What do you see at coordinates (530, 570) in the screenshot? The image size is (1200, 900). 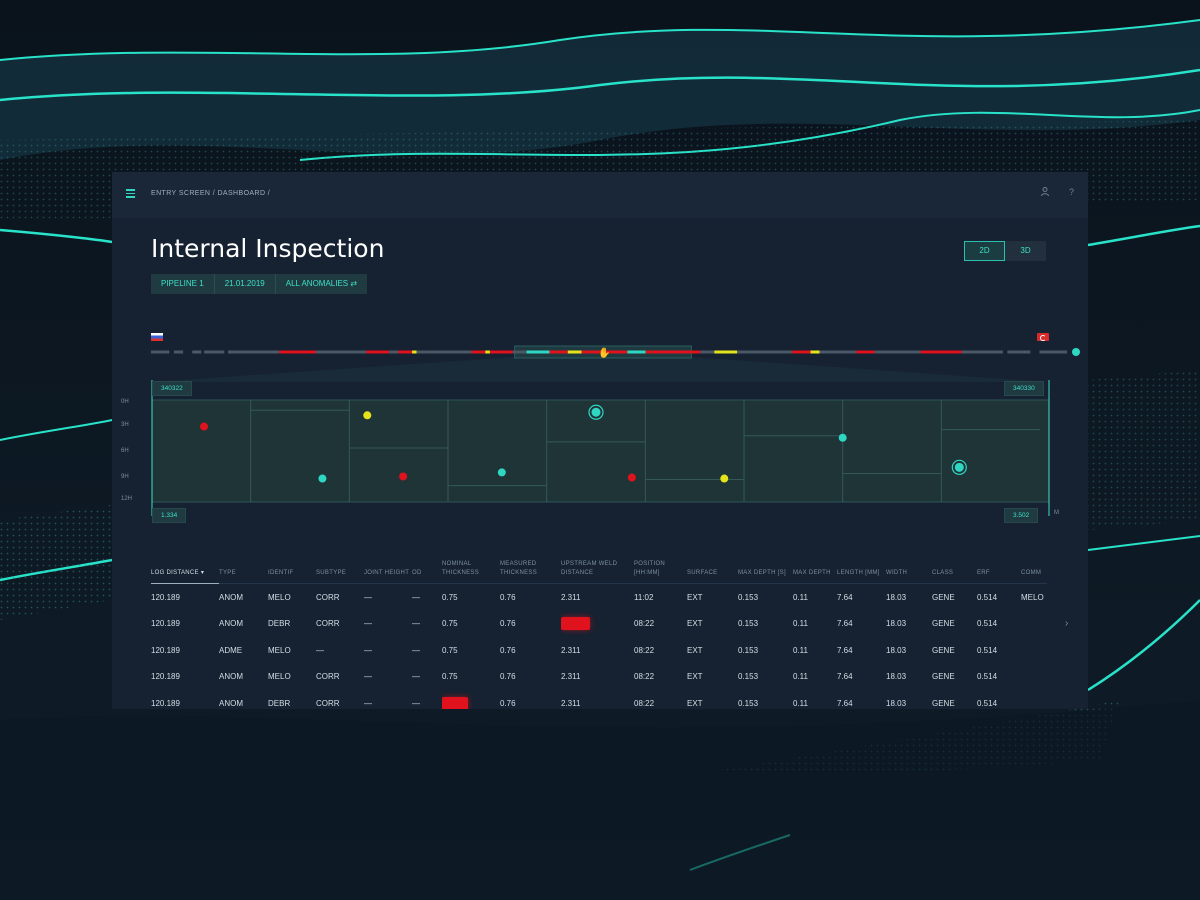 I see `column-header-measured-thickness: MEASURED THICKNESS` at bounding box center [530, 570].